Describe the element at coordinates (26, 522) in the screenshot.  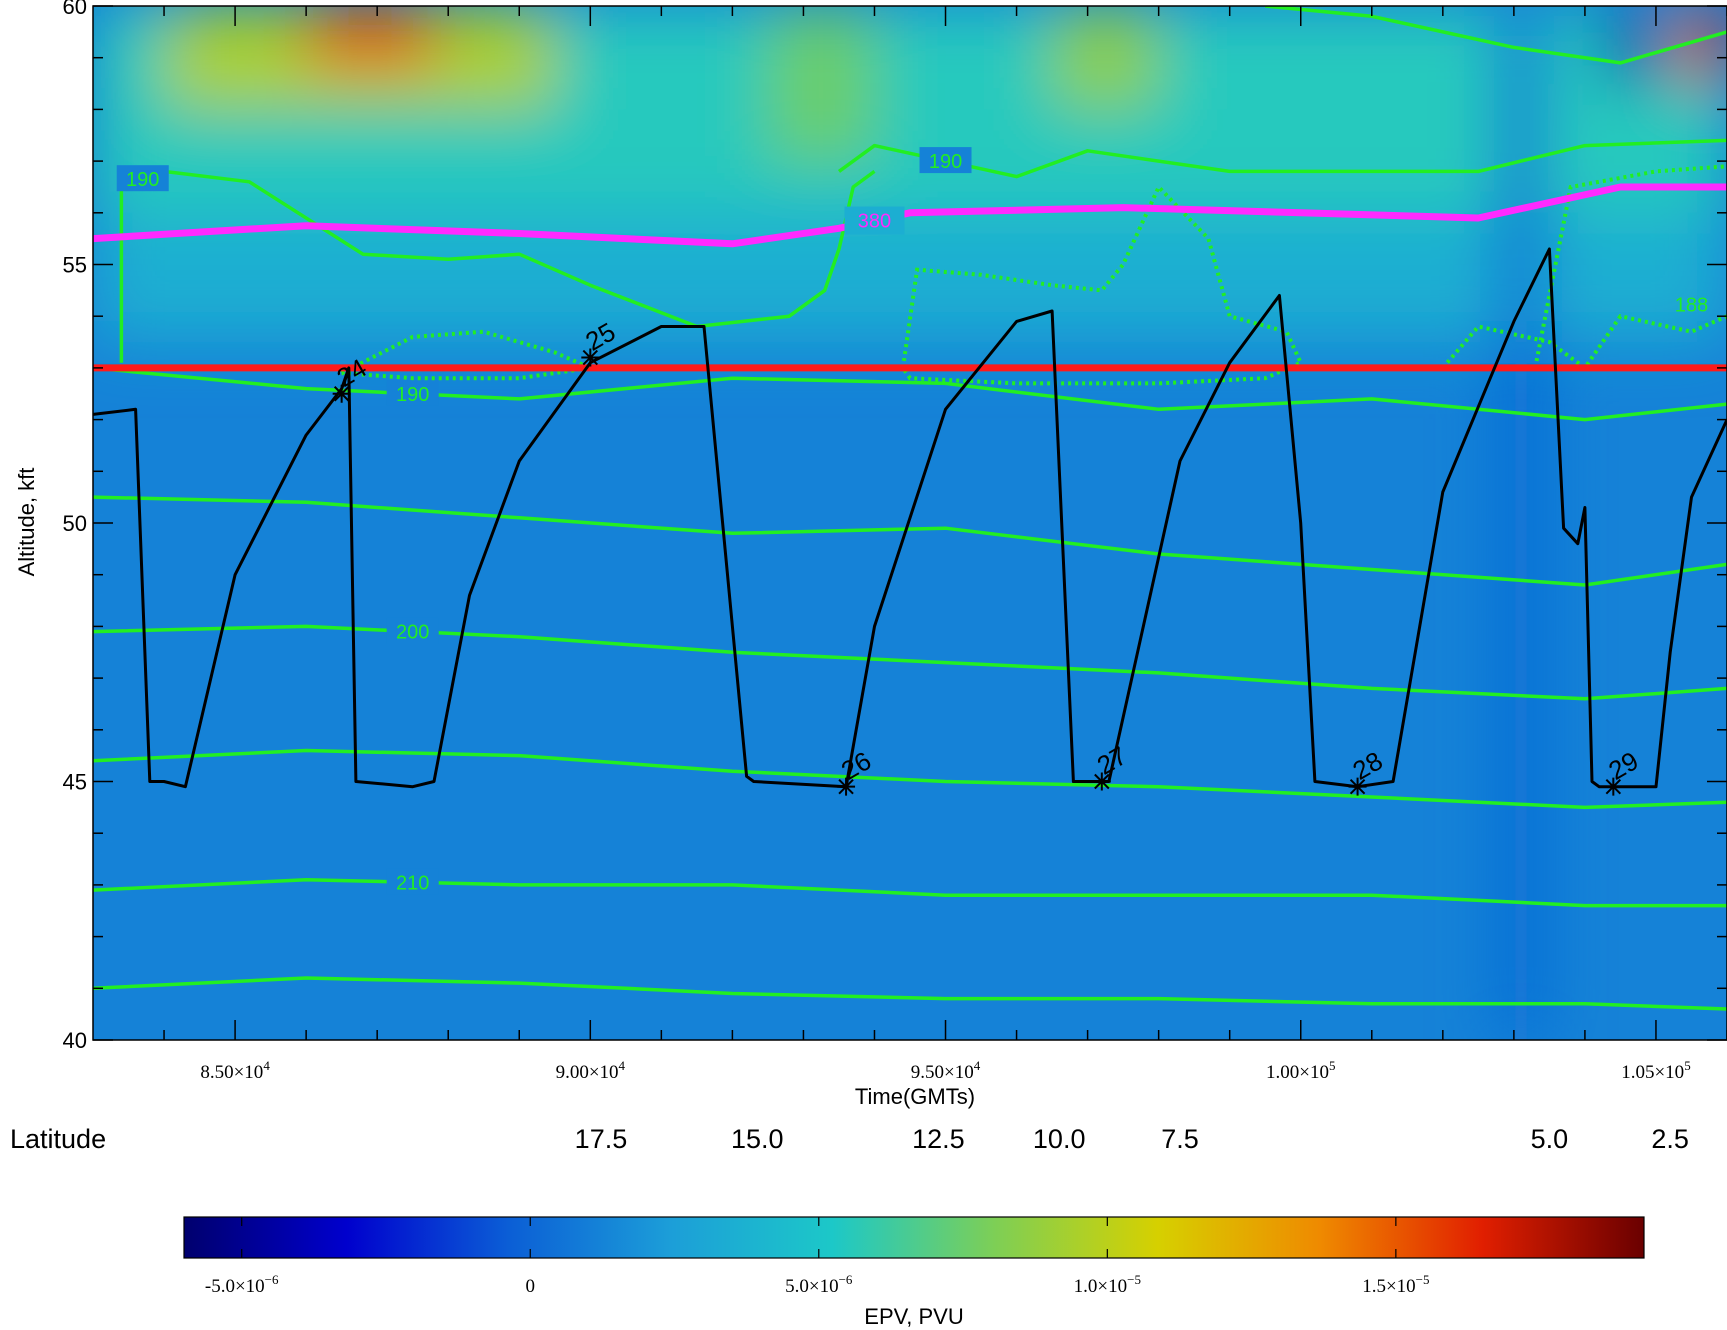
I see `y-axis-label: Altitude, kft` at that location.